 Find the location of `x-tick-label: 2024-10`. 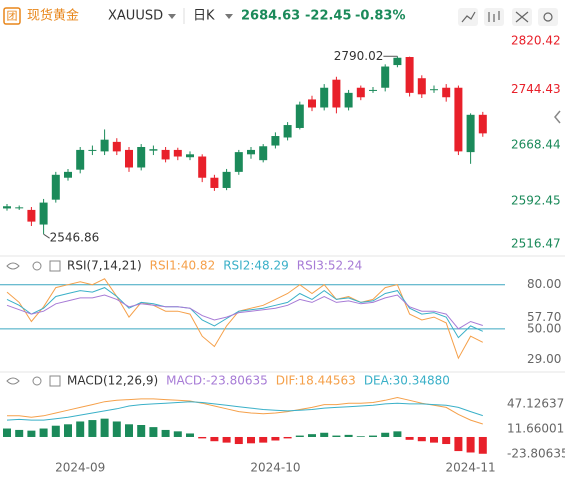

x-tick-label: 2024-10 is located at coordinates (275, 468).